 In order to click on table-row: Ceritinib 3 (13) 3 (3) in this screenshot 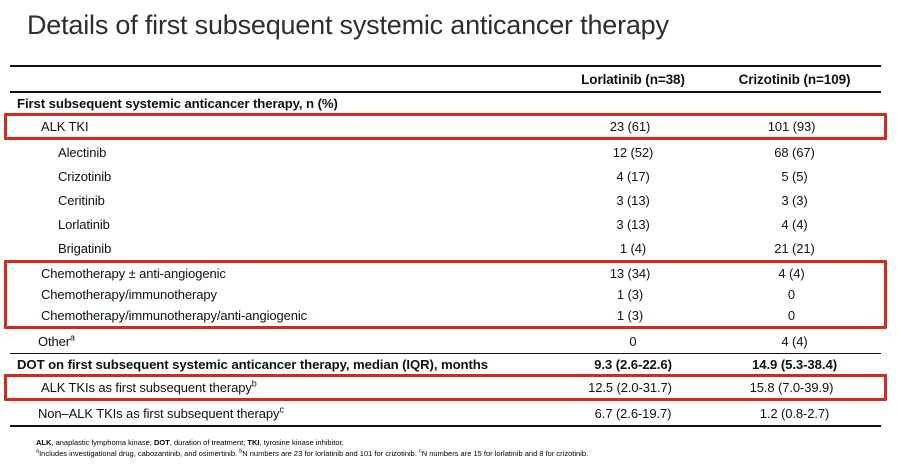, I will do `click(445, 200)`.